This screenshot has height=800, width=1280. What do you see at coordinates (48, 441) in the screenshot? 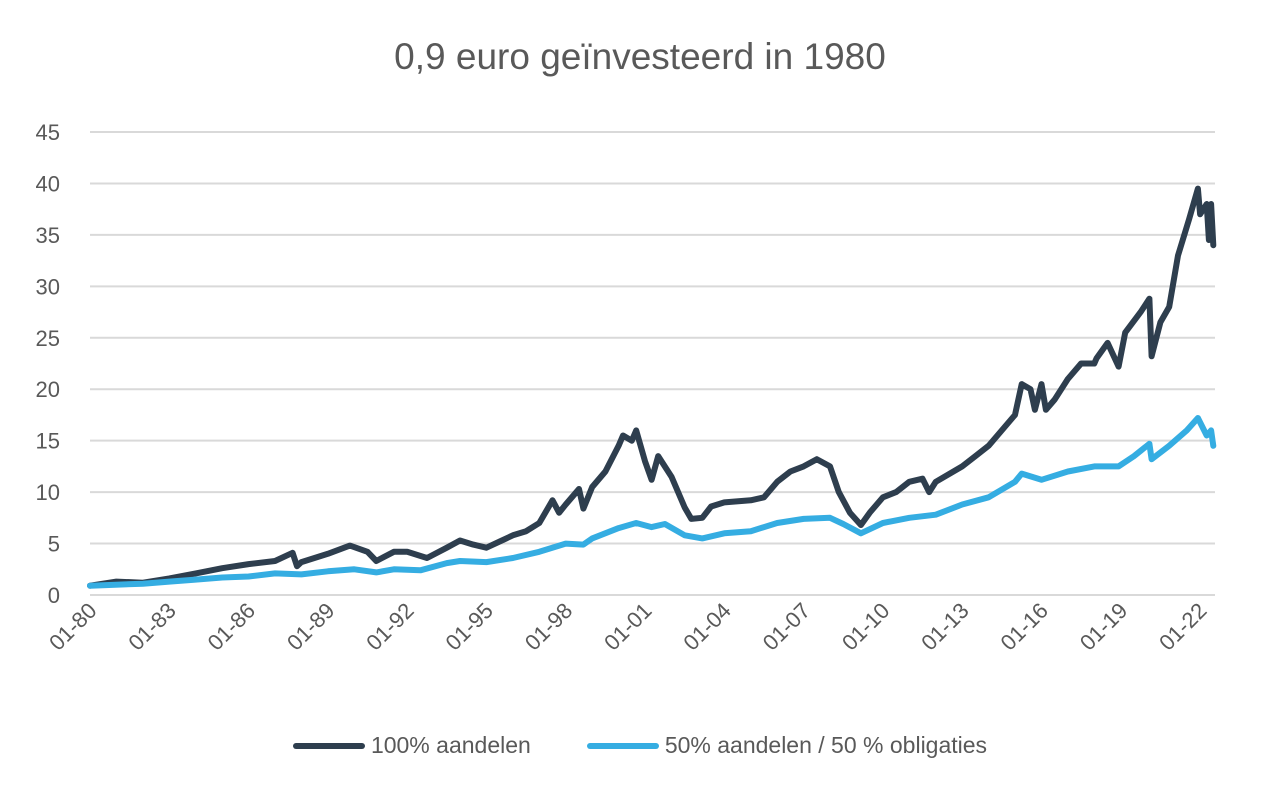
I see `y-tick-label: 15` at bounding box center [48, 441].